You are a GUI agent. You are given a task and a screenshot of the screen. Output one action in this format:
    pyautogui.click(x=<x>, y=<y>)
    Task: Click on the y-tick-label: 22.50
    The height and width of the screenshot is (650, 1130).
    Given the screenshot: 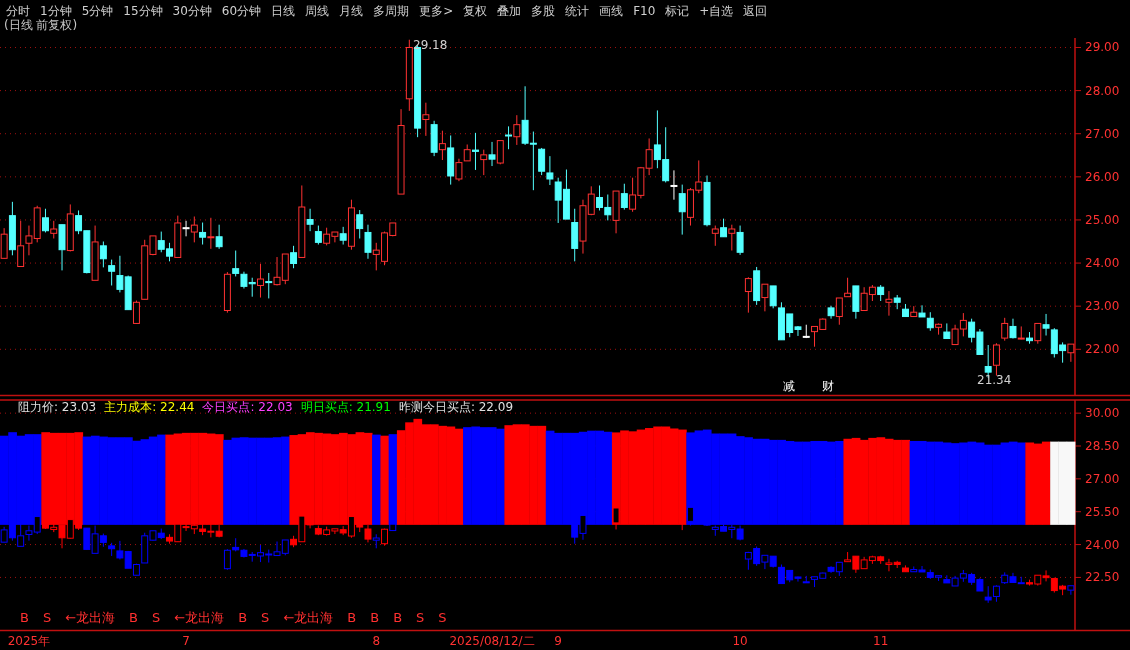 What is the action you would take?
    pyautogui.click(x=1102, y=577)
    